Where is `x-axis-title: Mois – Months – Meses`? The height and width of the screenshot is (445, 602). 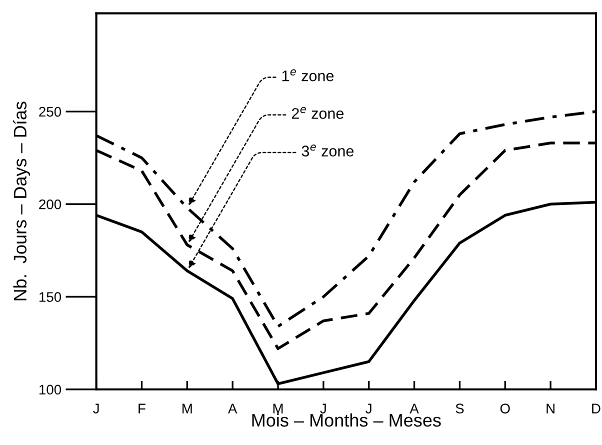
x-axis-title: Mois – Months – Meses is located at coordinates (346, 420).